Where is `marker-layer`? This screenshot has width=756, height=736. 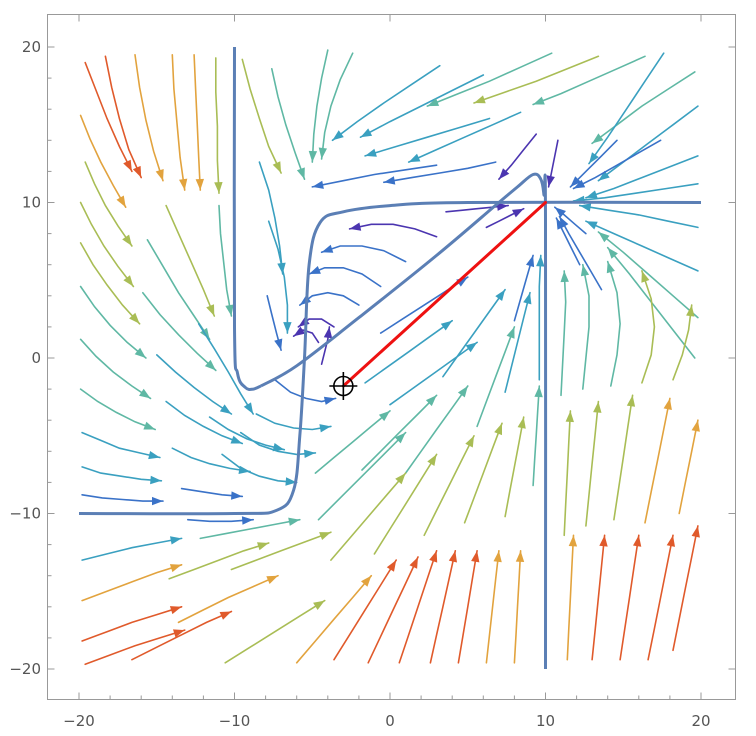 marker-layer is located at coordinates (343, 385).